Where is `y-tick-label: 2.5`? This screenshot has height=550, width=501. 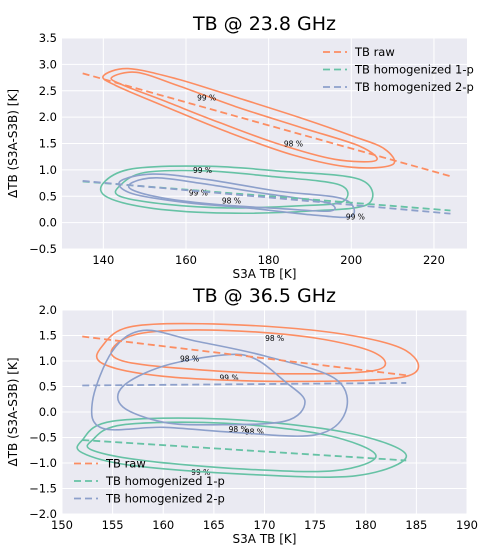
y-tick-label: 2.5 is located at coordinates (48, 91).